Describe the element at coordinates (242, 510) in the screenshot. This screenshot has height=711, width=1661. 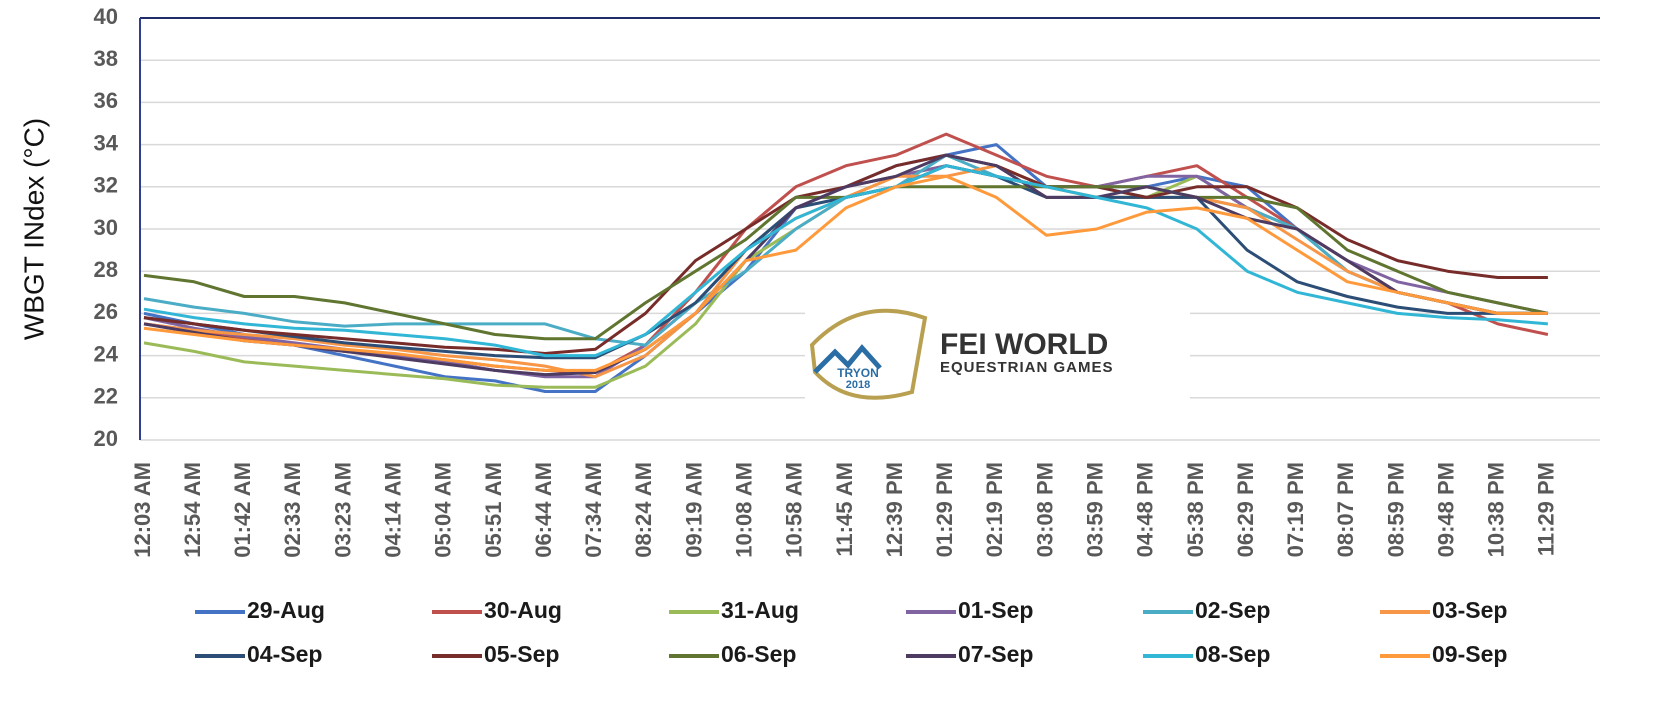
I see `x-tick-label: 01:42 AM` at that location.